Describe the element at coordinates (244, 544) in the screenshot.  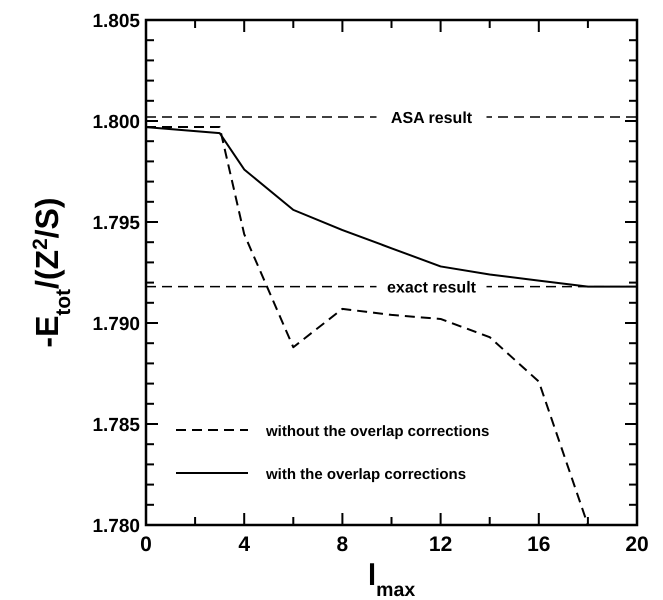
I see `x-tick-label: 4` at that location.